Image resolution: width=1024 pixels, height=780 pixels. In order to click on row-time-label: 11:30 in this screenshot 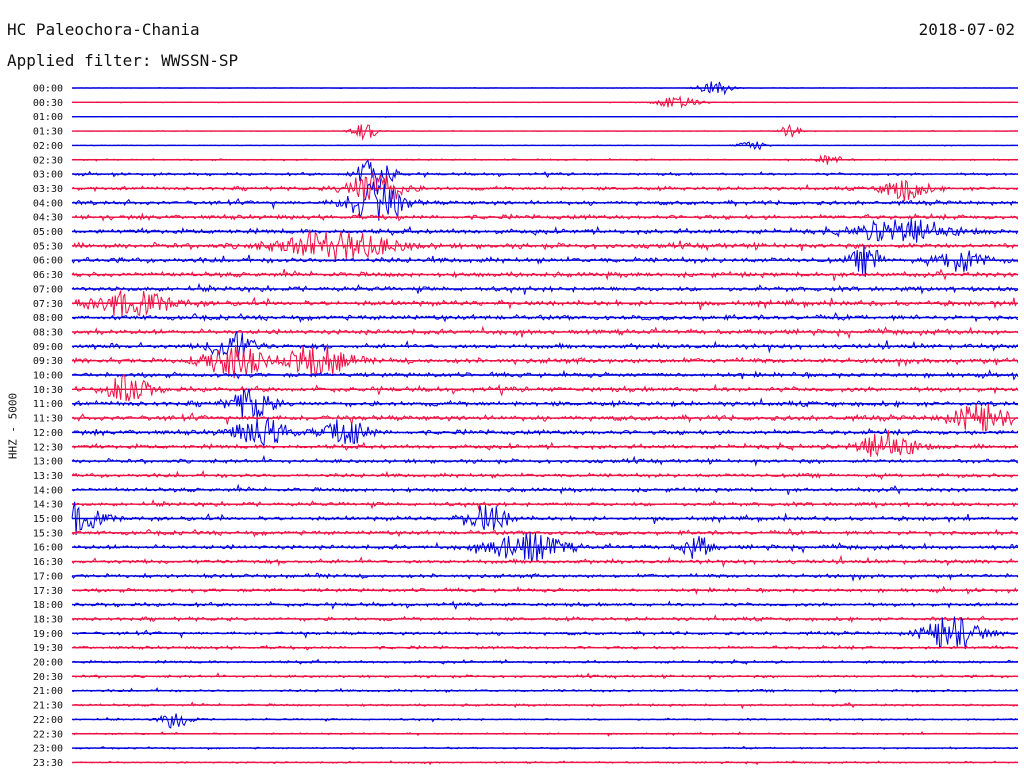, I will do `click(48, 419)`.